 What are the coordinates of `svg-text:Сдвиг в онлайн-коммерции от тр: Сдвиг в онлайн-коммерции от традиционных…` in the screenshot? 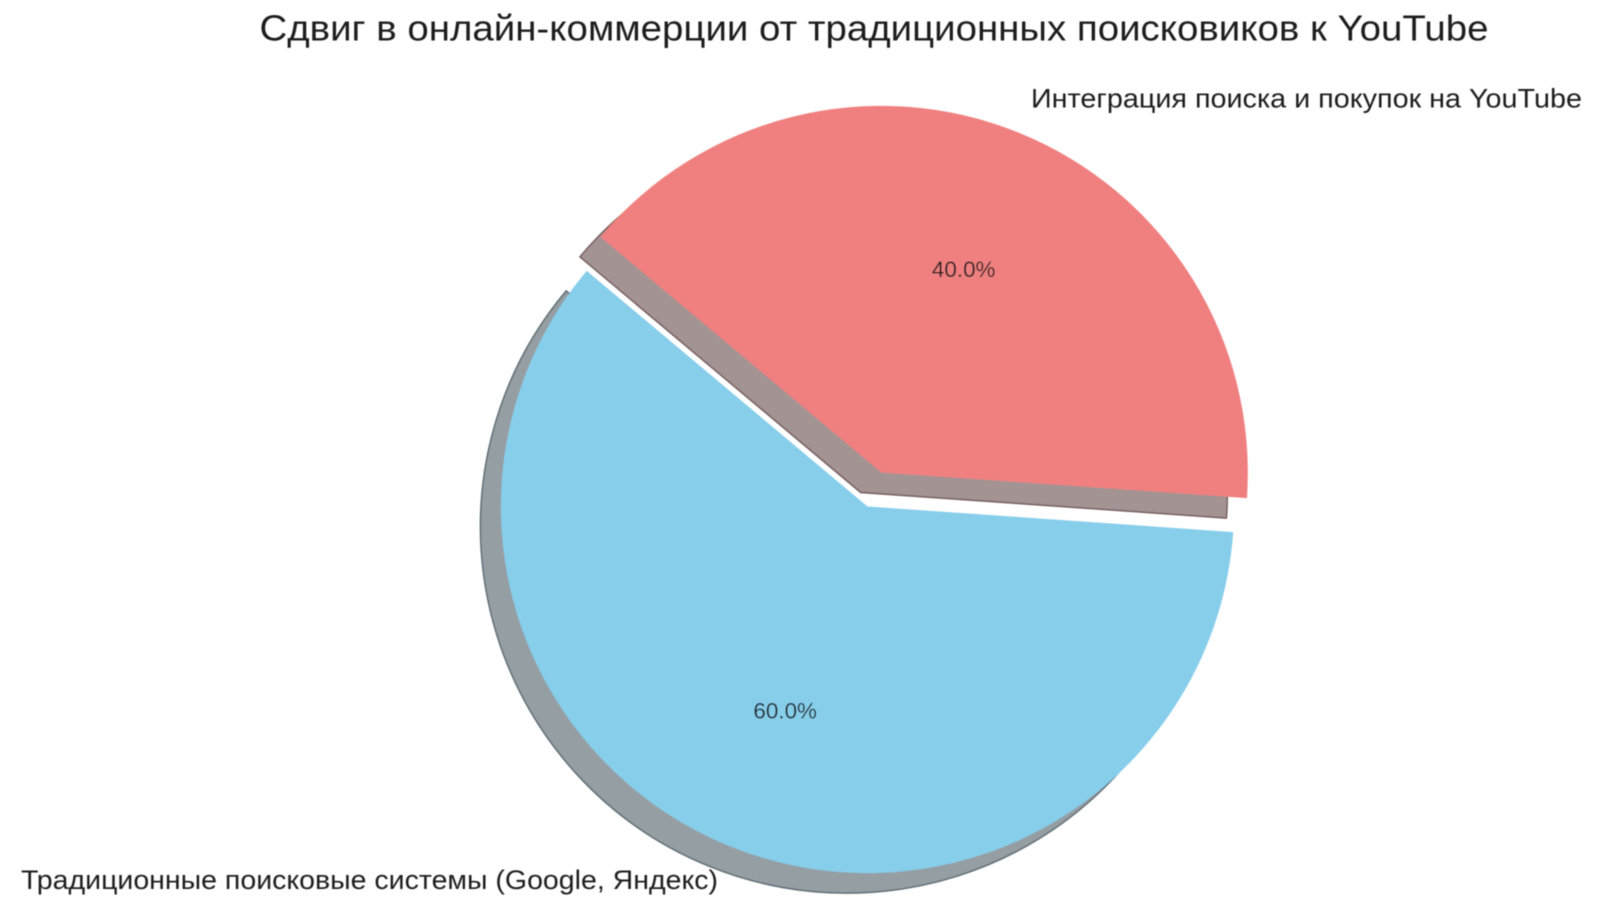 It's located at (874, 28).